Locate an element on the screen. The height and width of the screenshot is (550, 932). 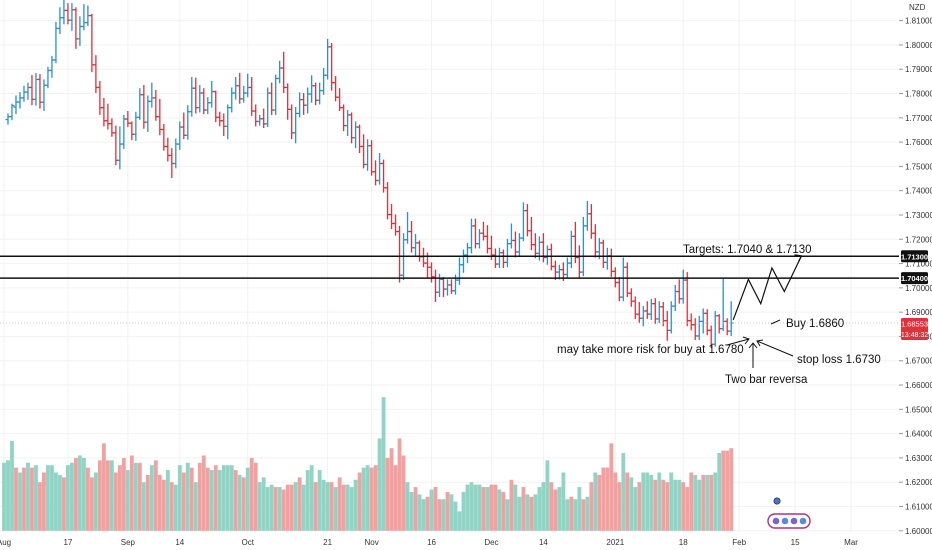
stop-arrow is located at coordinates (775, 348).